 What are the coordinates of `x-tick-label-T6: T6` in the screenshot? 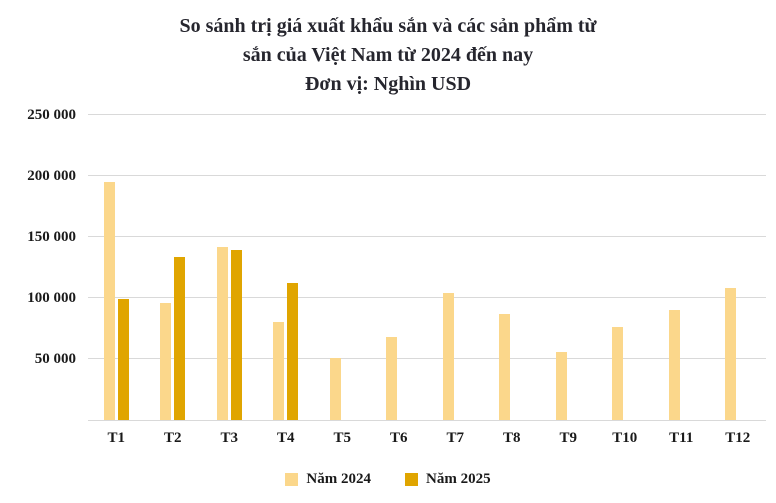 It's located at (398, 438).